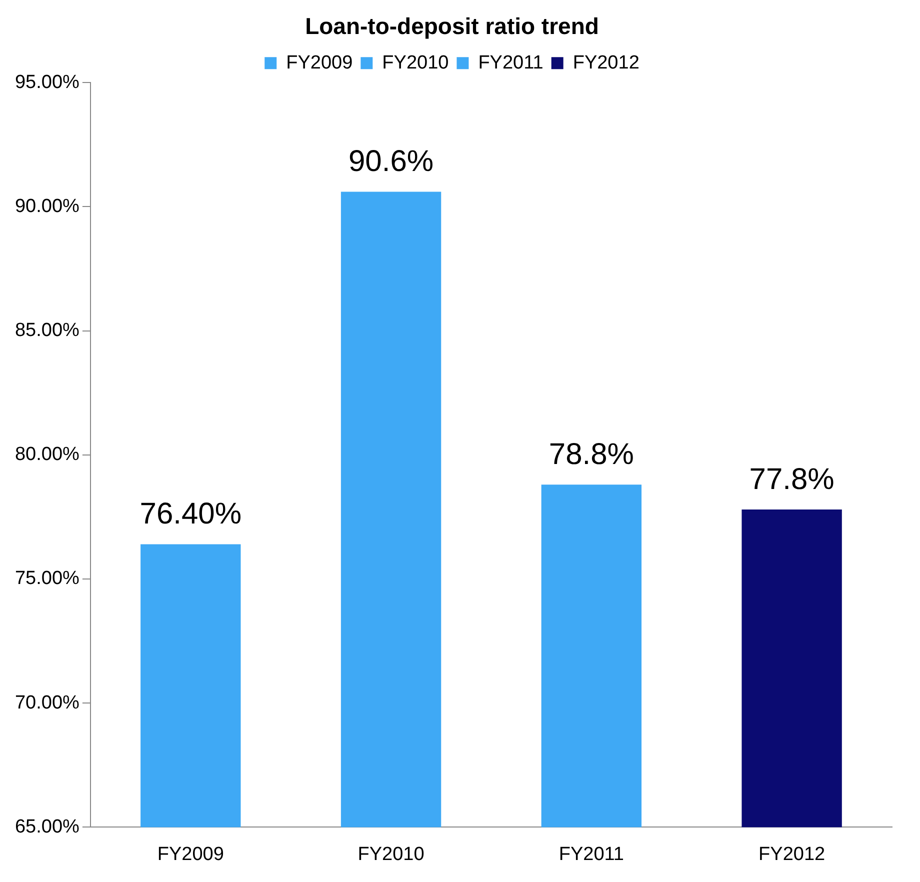 The image size is (920, 882). I want to click on legend-label: FY2012, so click(606, 63).